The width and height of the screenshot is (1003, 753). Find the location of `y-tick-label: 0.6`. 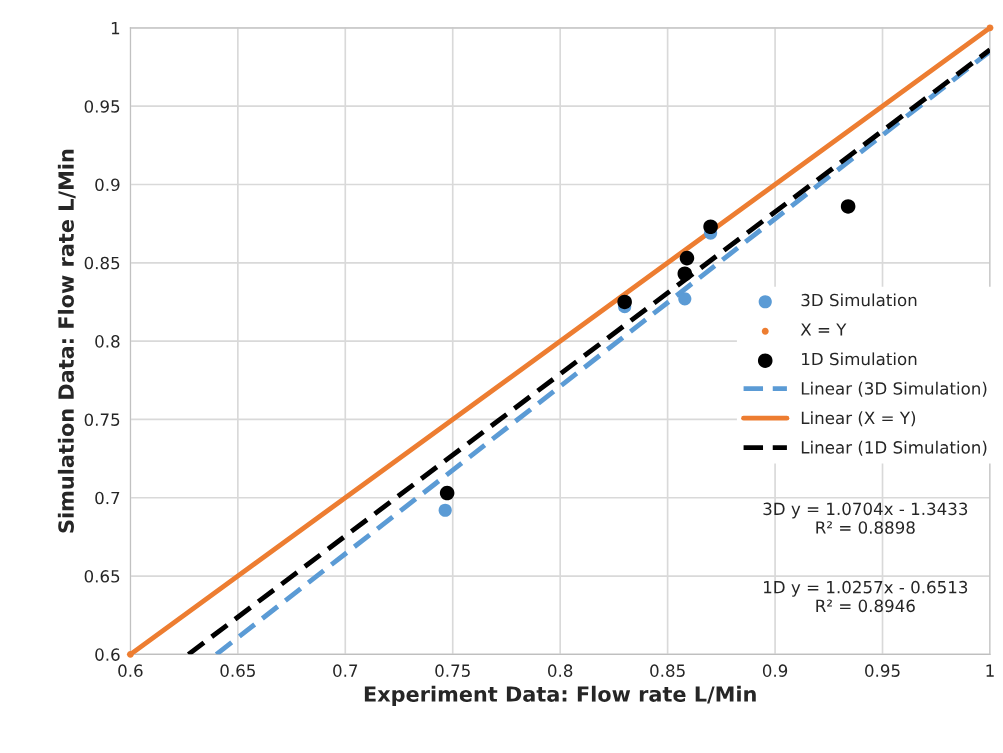

y-tick-label: 0.6 is located at coordinates (107, 654).